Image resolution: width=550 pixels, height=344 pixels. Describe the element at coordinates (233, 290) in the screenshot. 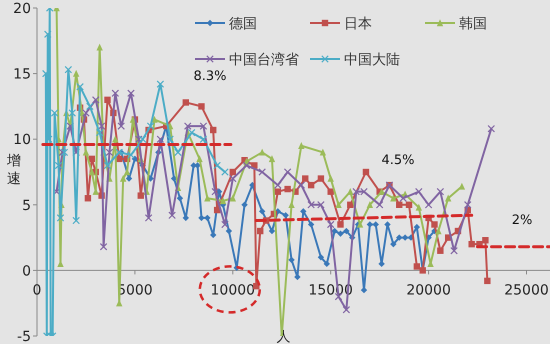

I see `x-tick-label: 10000` at that location.